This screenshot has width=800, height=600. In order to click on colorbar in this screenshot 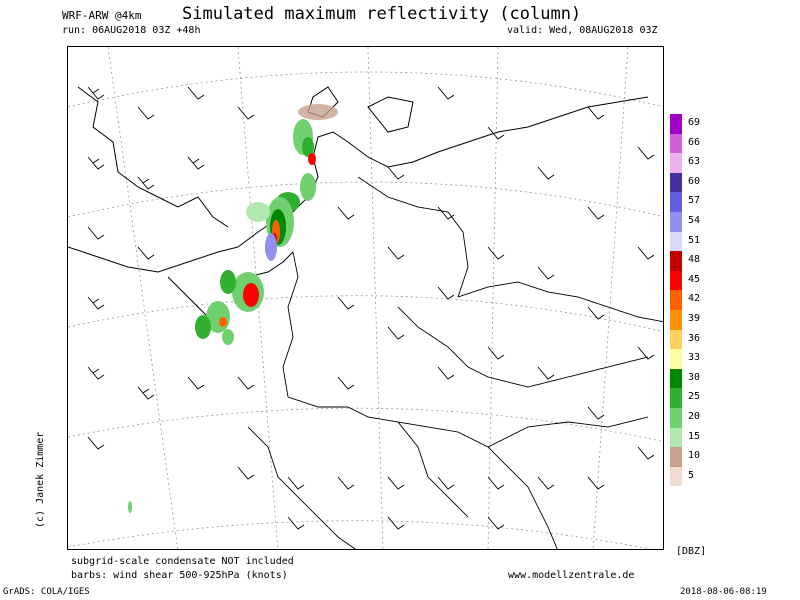, I will do `click(676, 301)`.